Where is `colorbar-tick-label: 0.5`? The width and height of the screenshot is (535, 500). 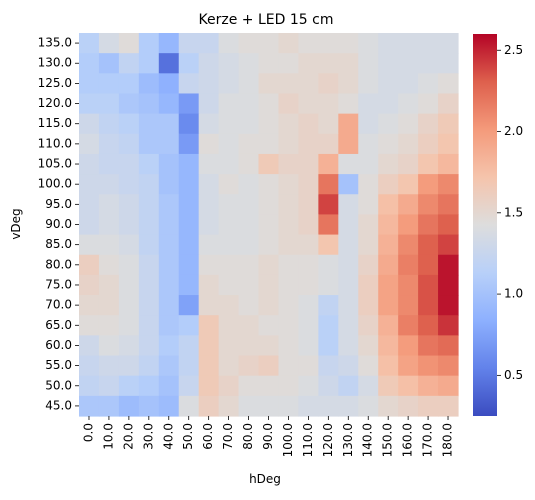 colorbar-tick-label: 0.5 is located at coordinates (513, 375).